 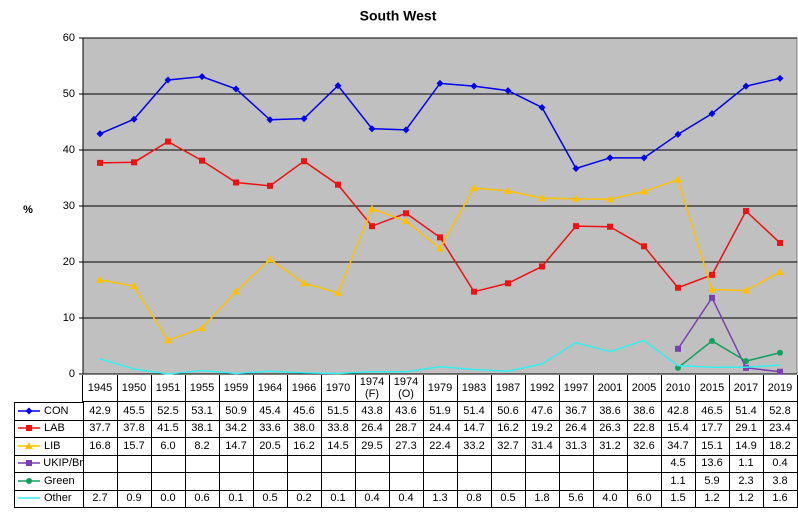 What do you see at coordinates (746, 446) in the screenshot?
I see `table-value: 14.9` at bounding box center [746, 446].